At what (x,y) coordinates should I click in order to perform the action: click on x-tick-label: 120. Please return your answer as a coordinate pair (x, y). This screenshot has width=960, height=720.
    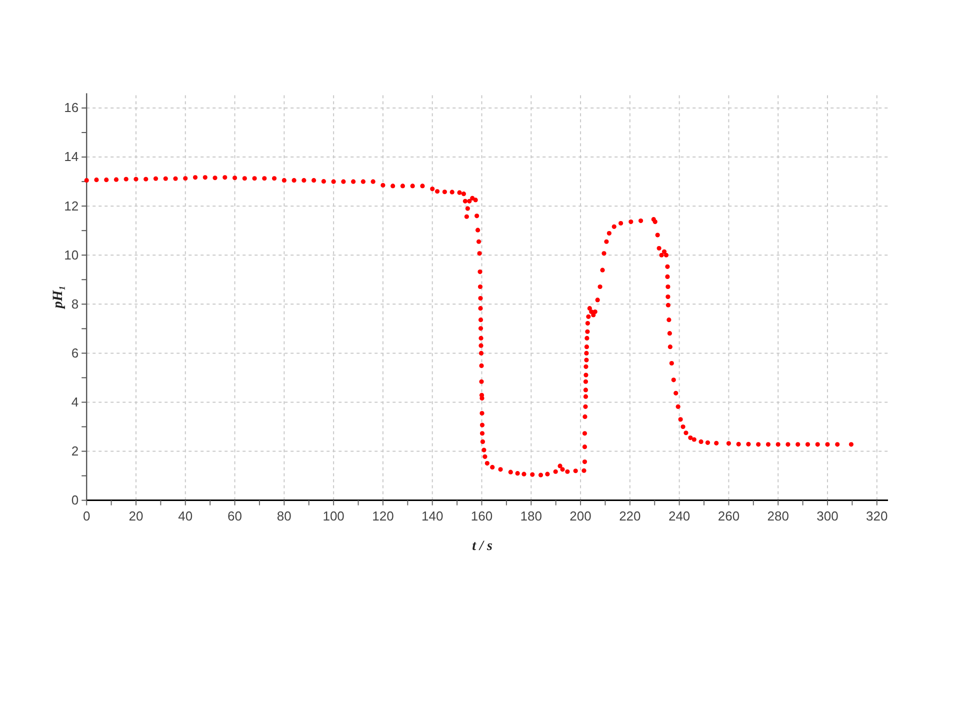
    Looking at the image, I should click on (383, 516).